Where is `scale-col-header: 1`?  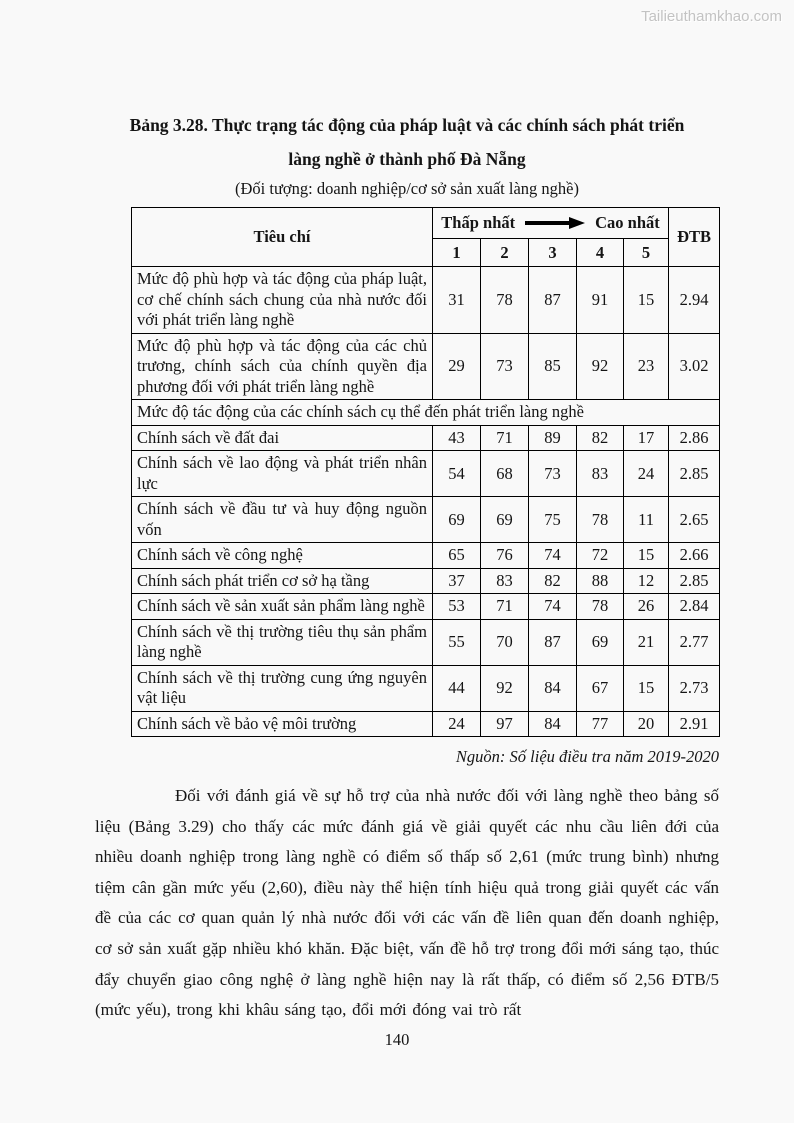 scale-col-header: 1 is located at coordinates (456, 252).